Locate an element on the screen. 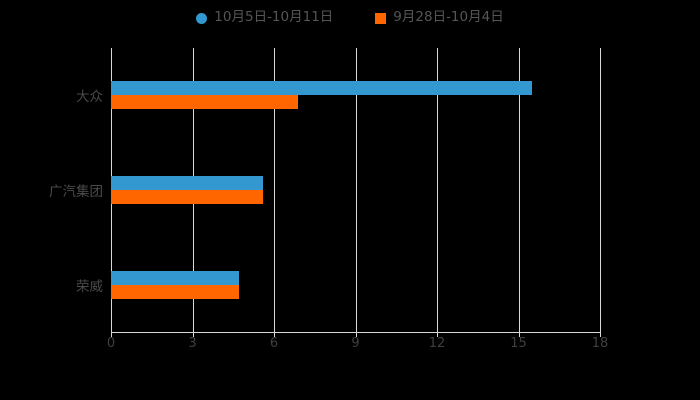 This screenshot has height=400, width=700. x-tick-label-15: 15 is located at coordinates (518, 343).